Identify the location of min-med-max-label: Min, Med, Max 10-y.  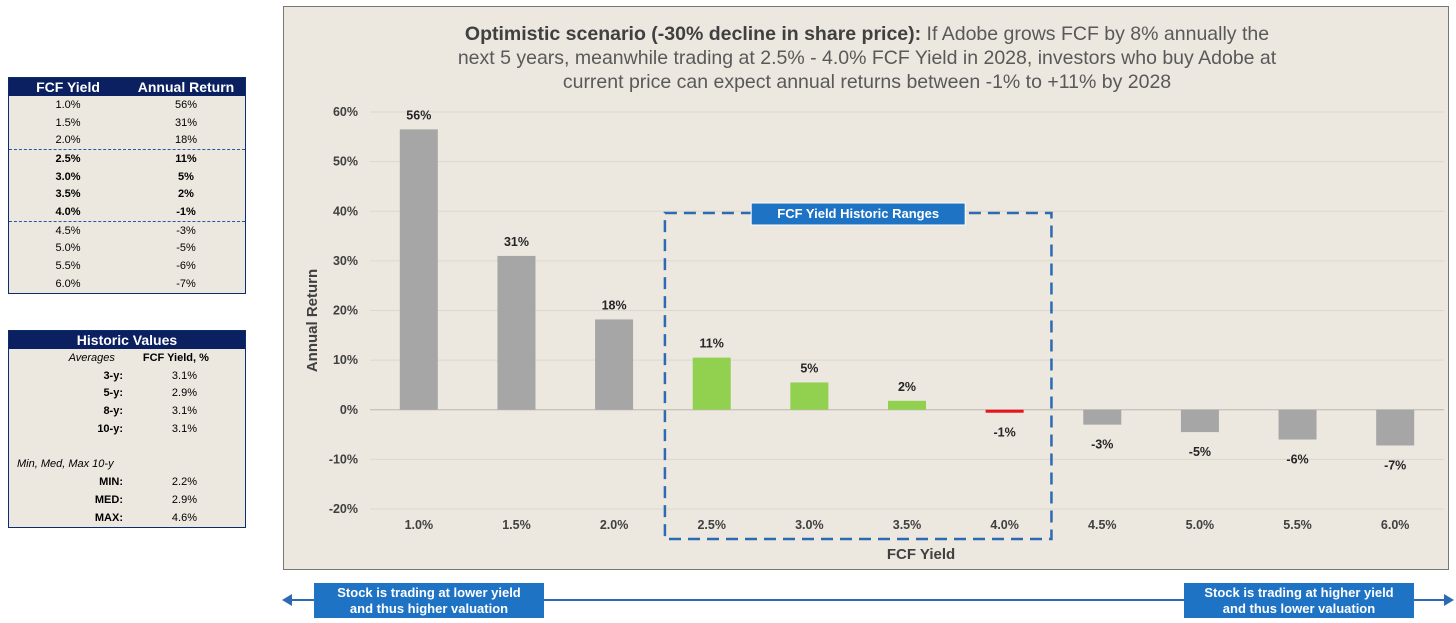
(65, 463).